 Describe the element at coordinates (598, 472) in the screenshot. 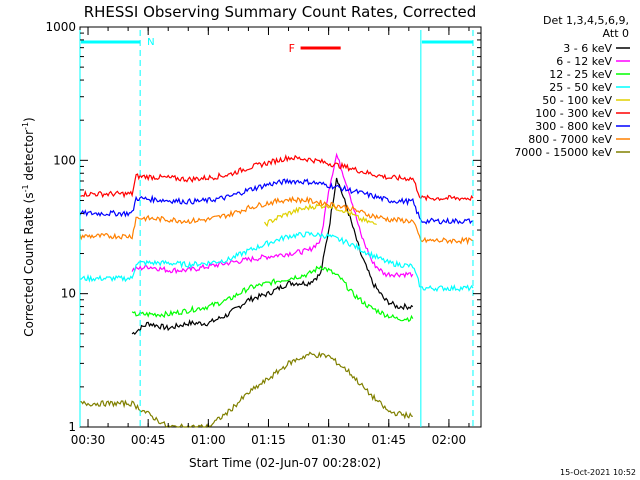

I see `timestamp: 15-Oct-2021 10:52` at that location.